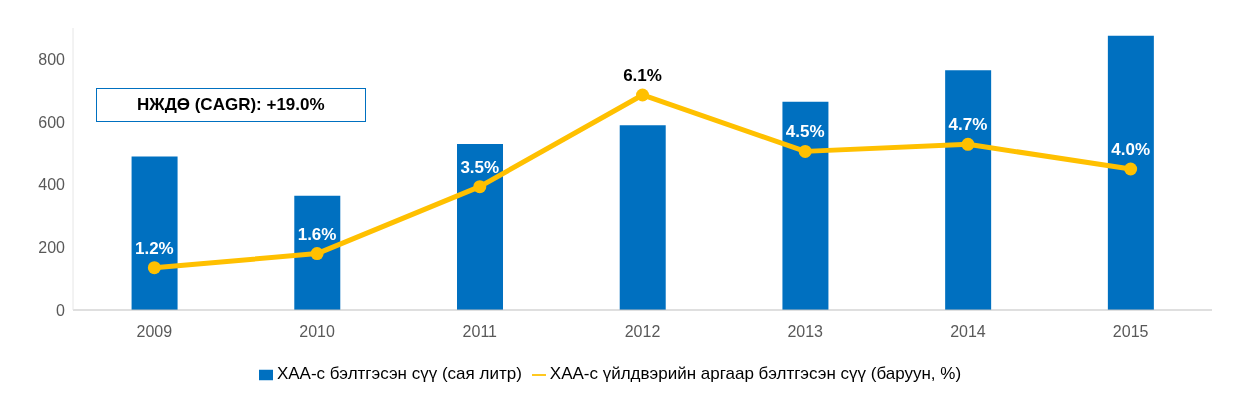 The image size is (1240, 402). I want to click on data-label: 4.7%, so click(968, 125).